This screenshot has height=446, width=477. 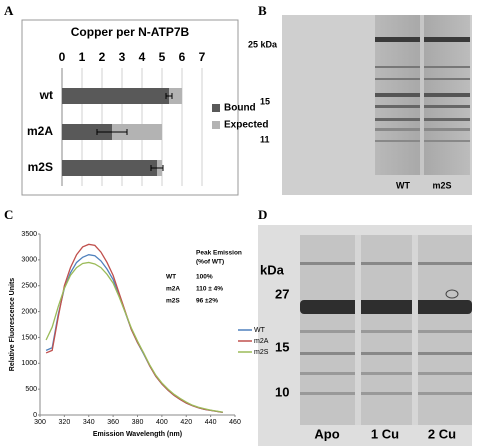 I want to click on y-tick-label: 0, so click(x=35, y=415).